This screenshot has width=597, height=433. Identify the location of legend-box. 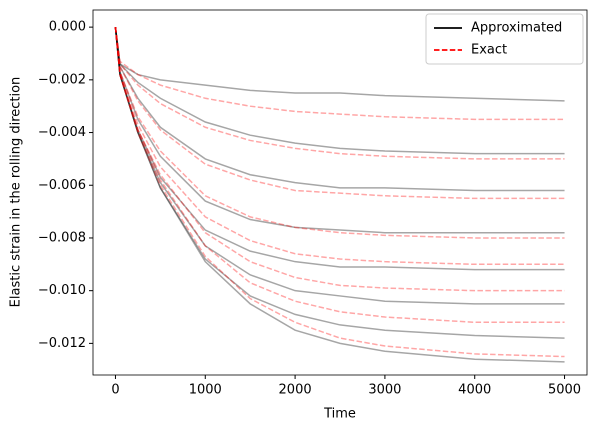
(504, 39).